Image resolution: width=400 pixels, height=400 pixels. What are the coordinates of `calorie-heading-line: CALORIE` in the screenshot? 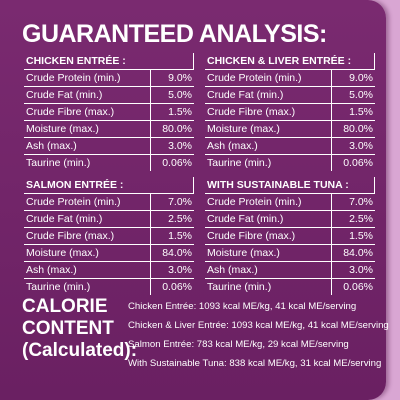 It's located at (65, 306).